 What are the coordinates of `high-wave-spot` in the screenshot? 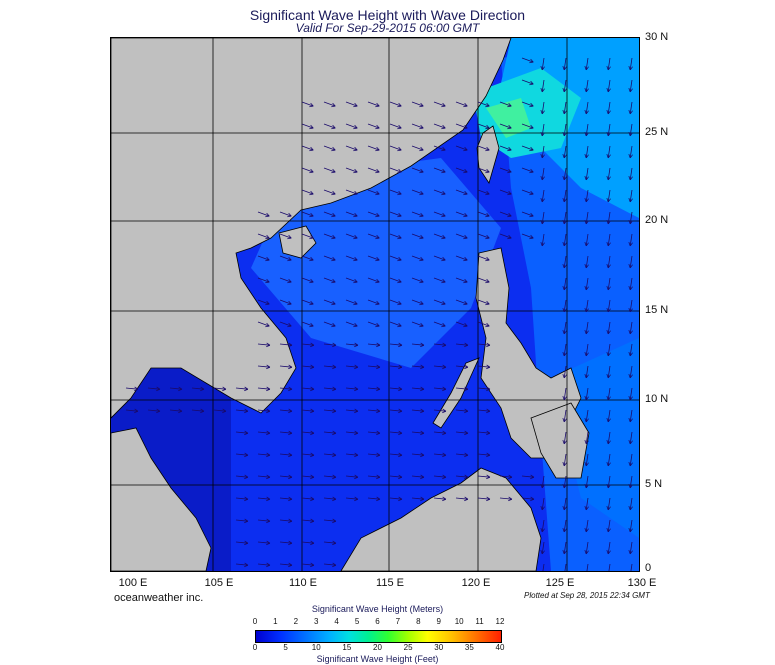 It's located at (508, 118).